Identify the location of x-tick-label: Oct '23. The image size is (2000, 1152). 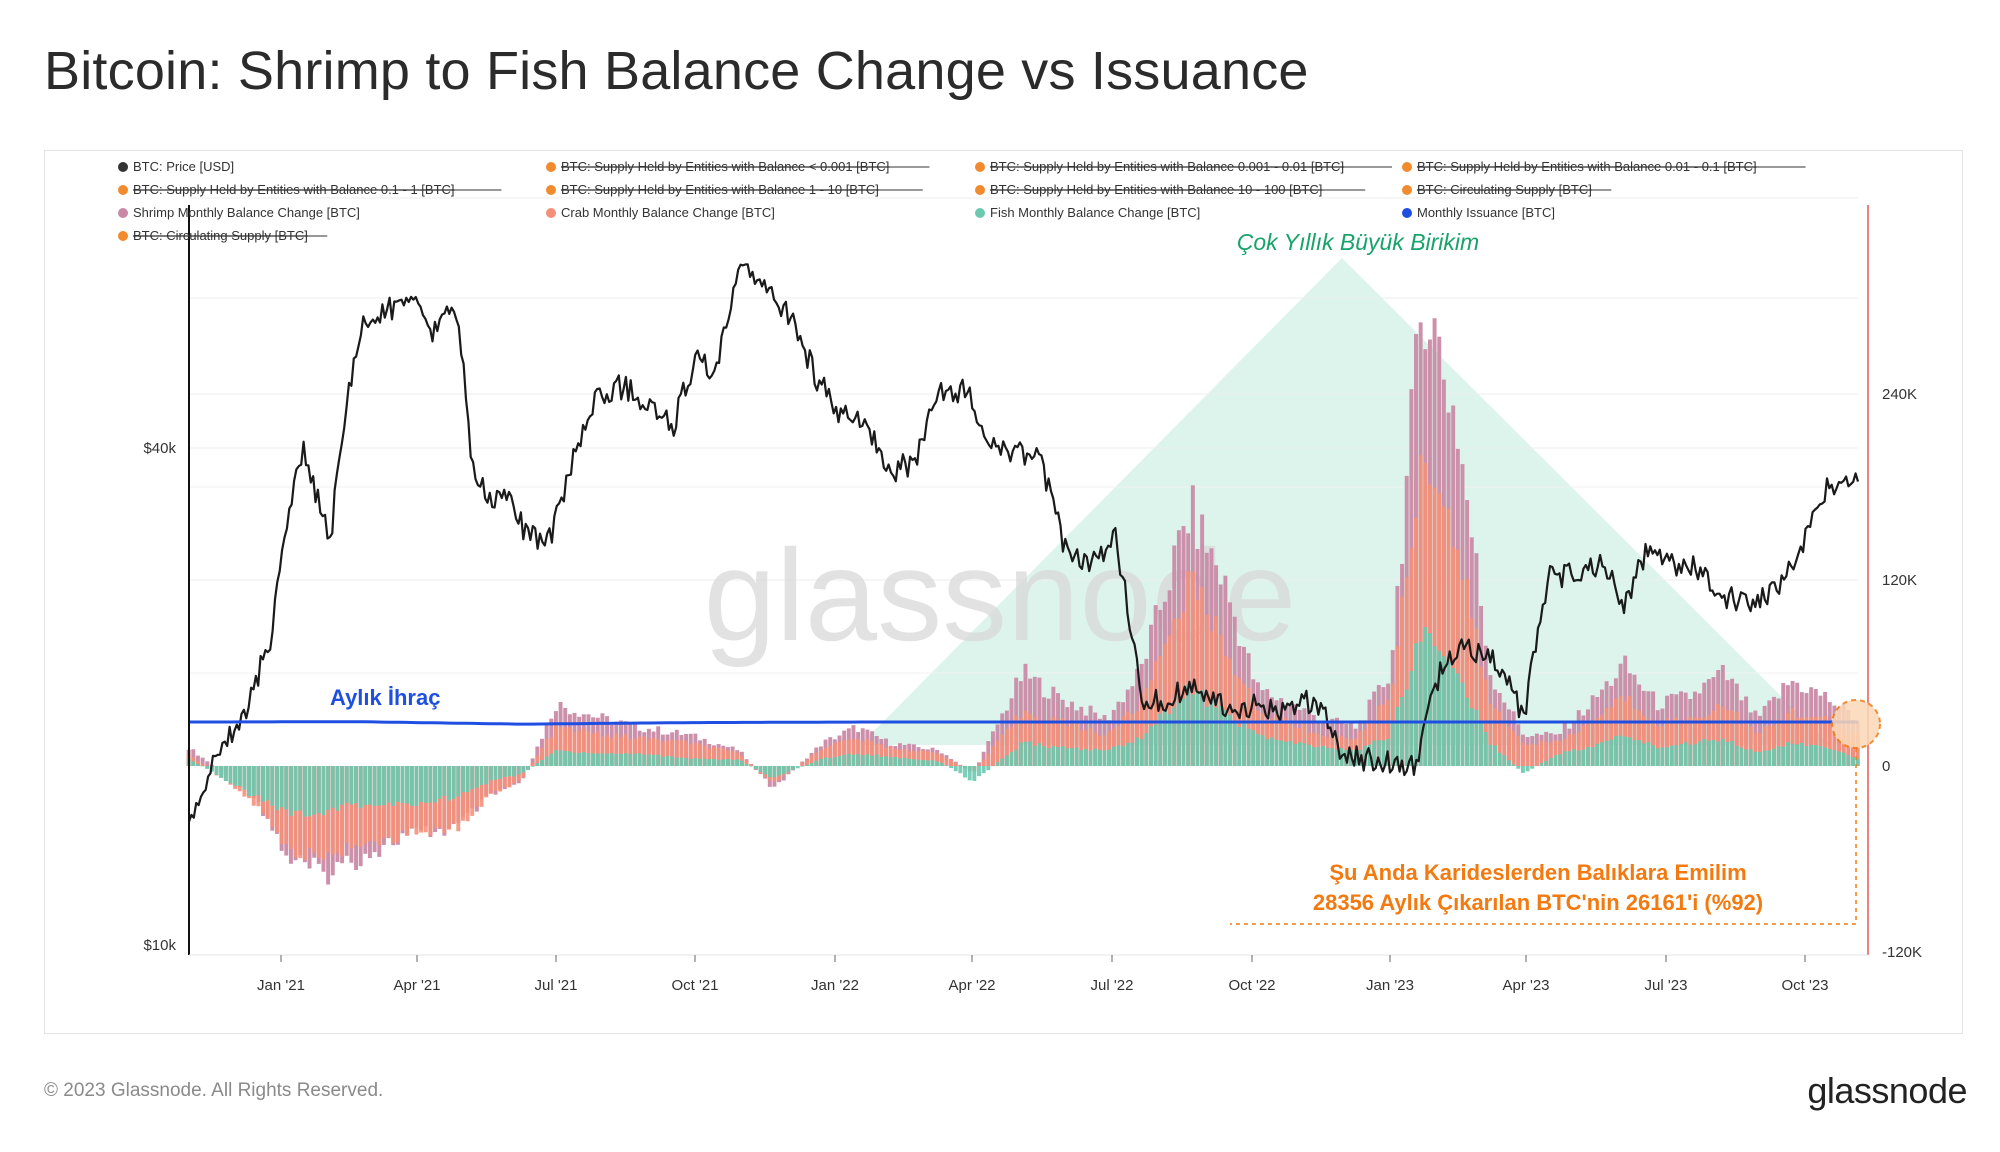
(1804, 985).